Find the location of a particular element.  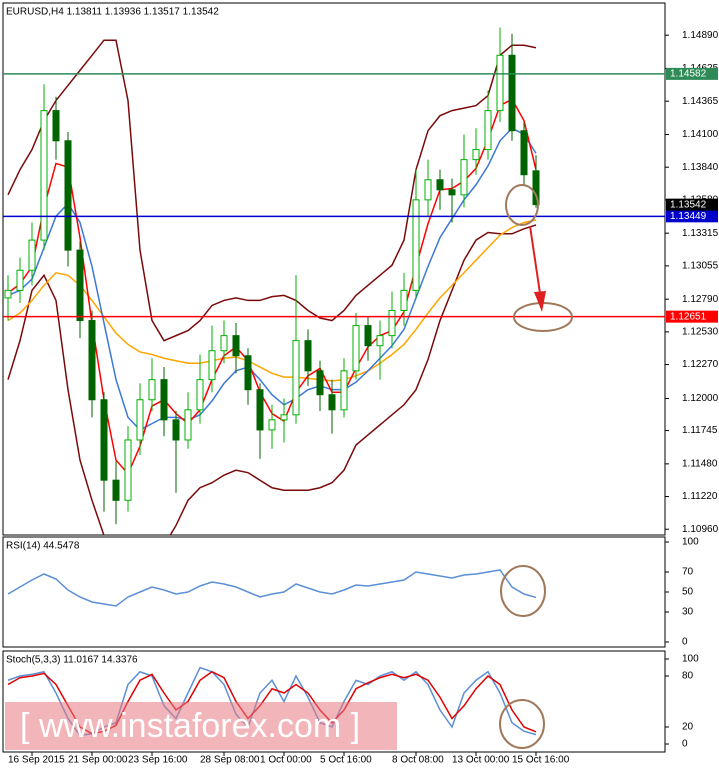

y-tick-label: 30 is located at coordinates (688, 612).